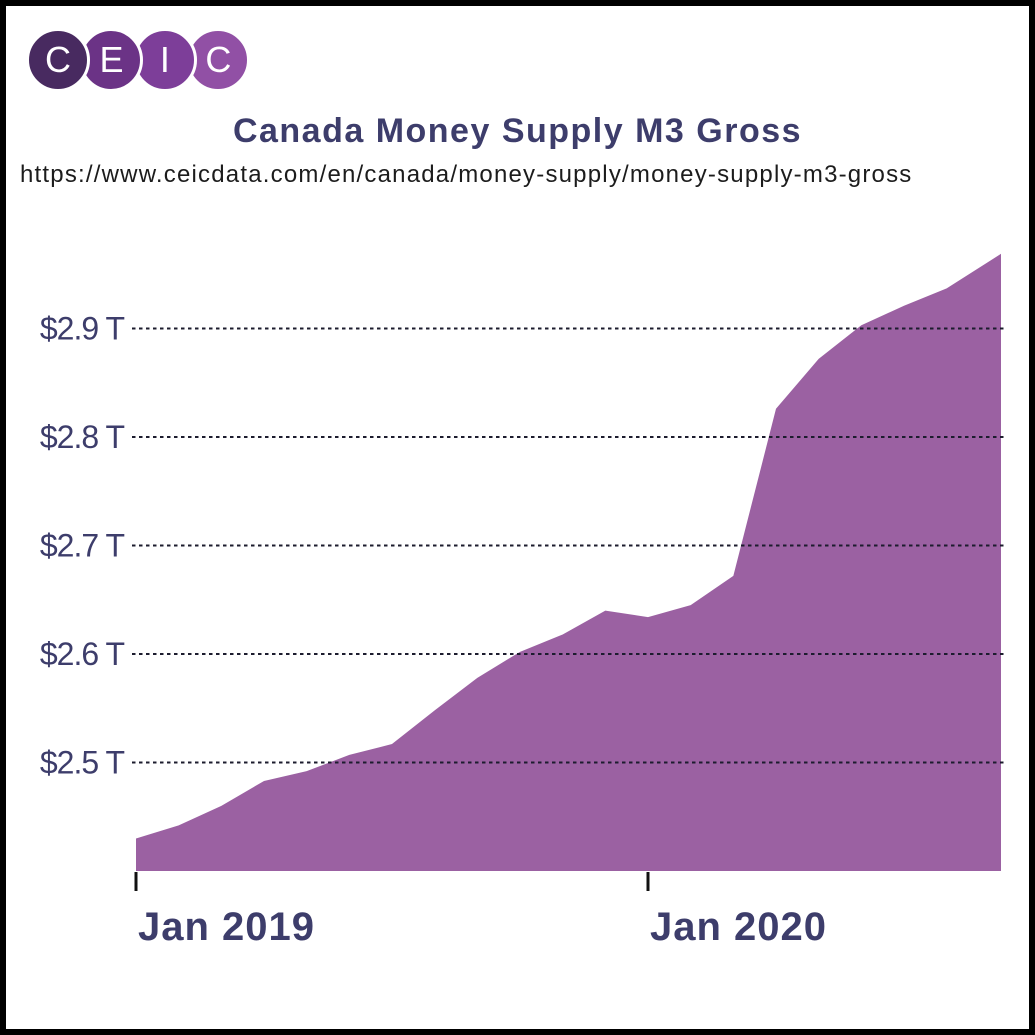 Image resolution: width=1035 pixels, height=1035 pixels. I want to click on y-axis-tick-label: $2.7 T, so click(82, 546).